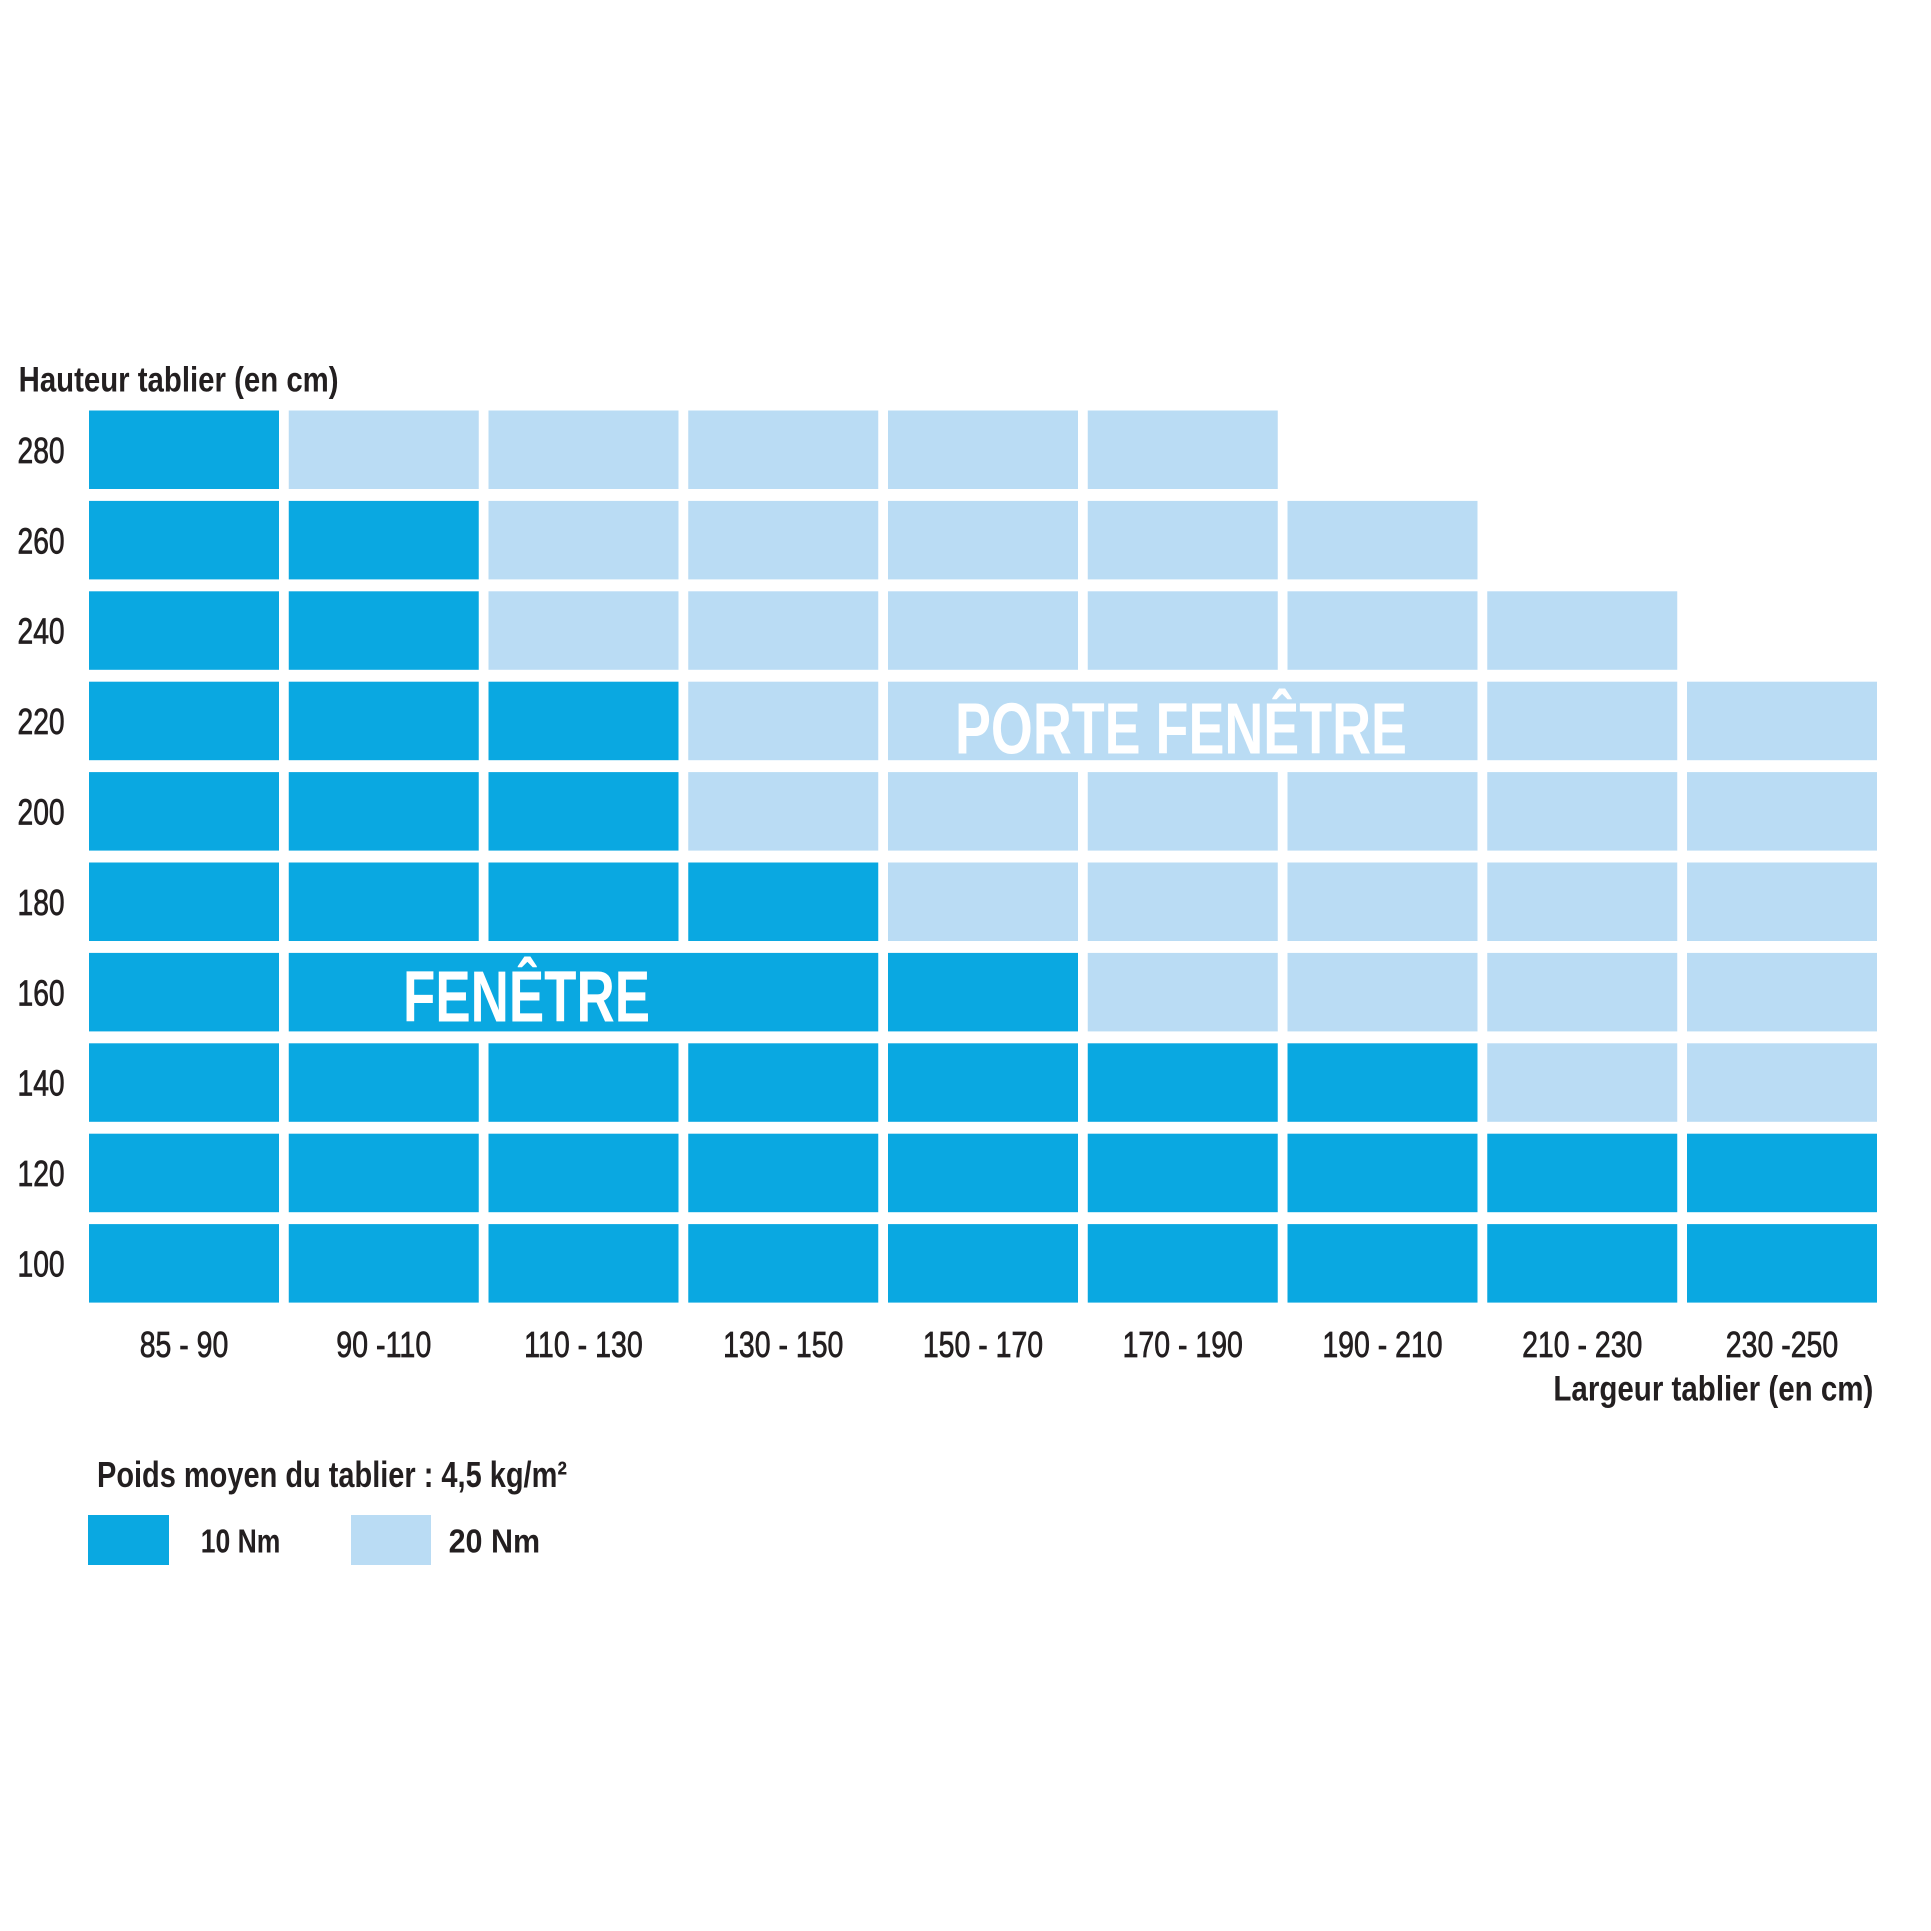  I want to click on svg-text: 110 - 130, so click(583, 1344).